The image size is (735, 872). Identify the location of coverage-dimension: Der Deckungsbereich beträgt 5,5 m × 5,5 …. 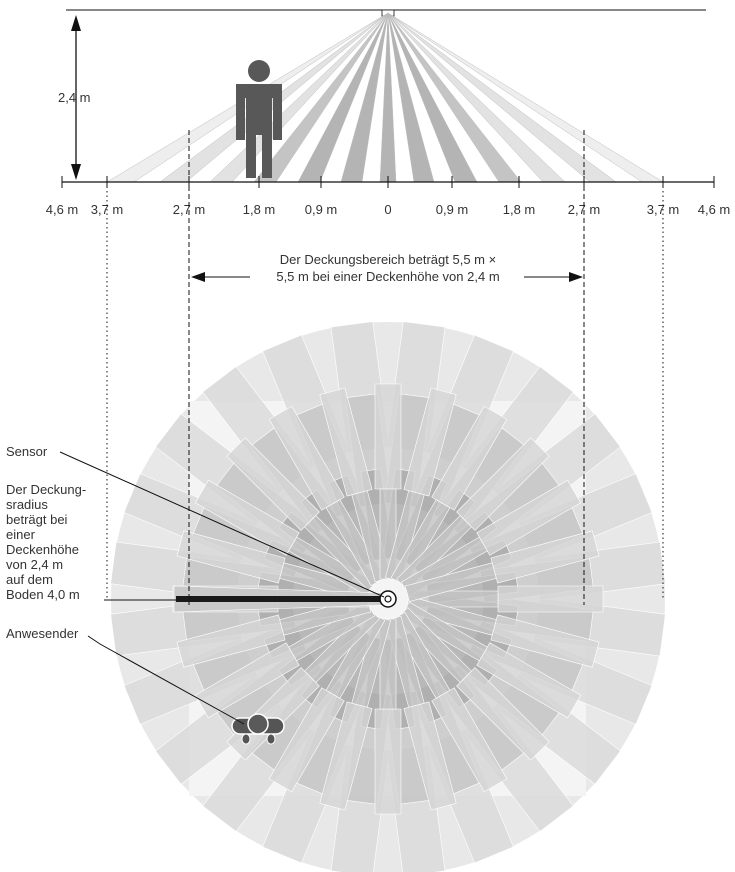
(387, 268).